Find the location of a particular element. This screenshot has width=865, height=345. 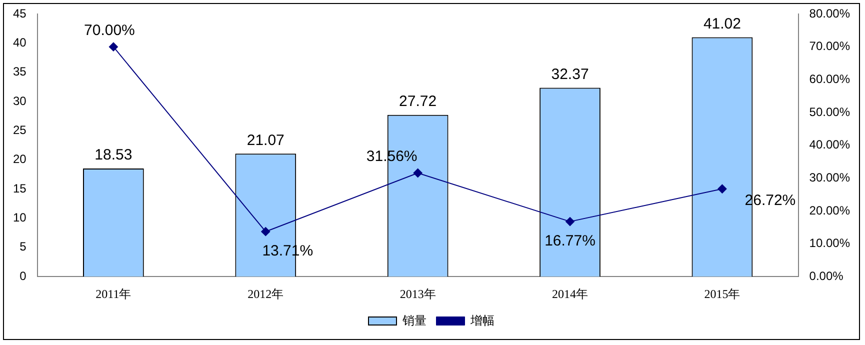

data-label: 18.53 is located at coordinates (113, 155).